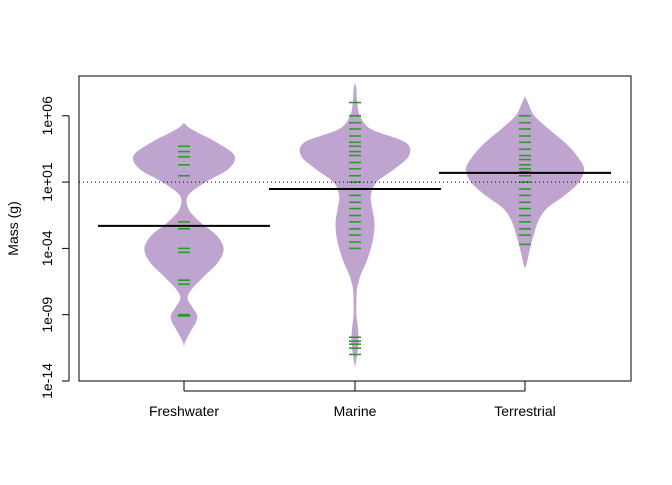  I want to click on group-means-layer, so click(354, 199).